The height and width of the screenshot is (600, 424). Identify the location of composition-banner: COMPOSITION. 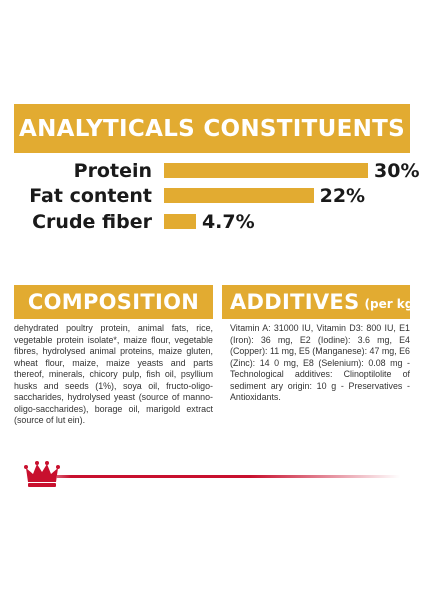
(113, 302).